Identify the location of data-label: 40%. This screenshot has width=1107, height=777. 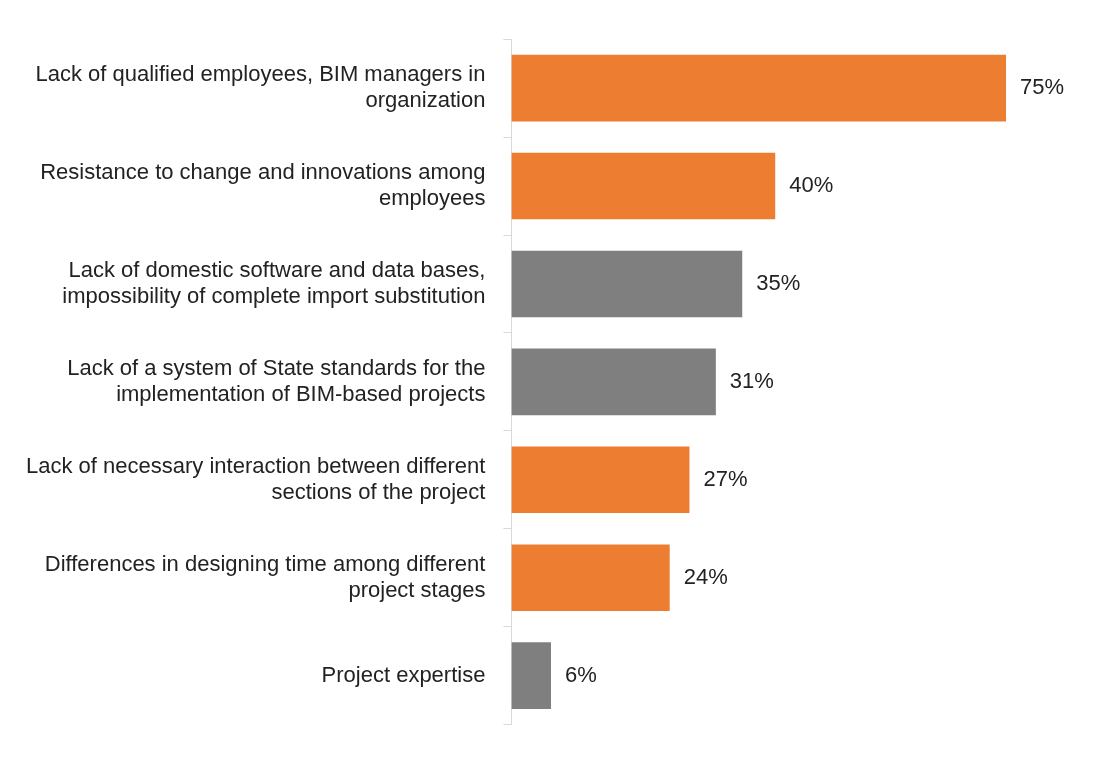
(811, 185).